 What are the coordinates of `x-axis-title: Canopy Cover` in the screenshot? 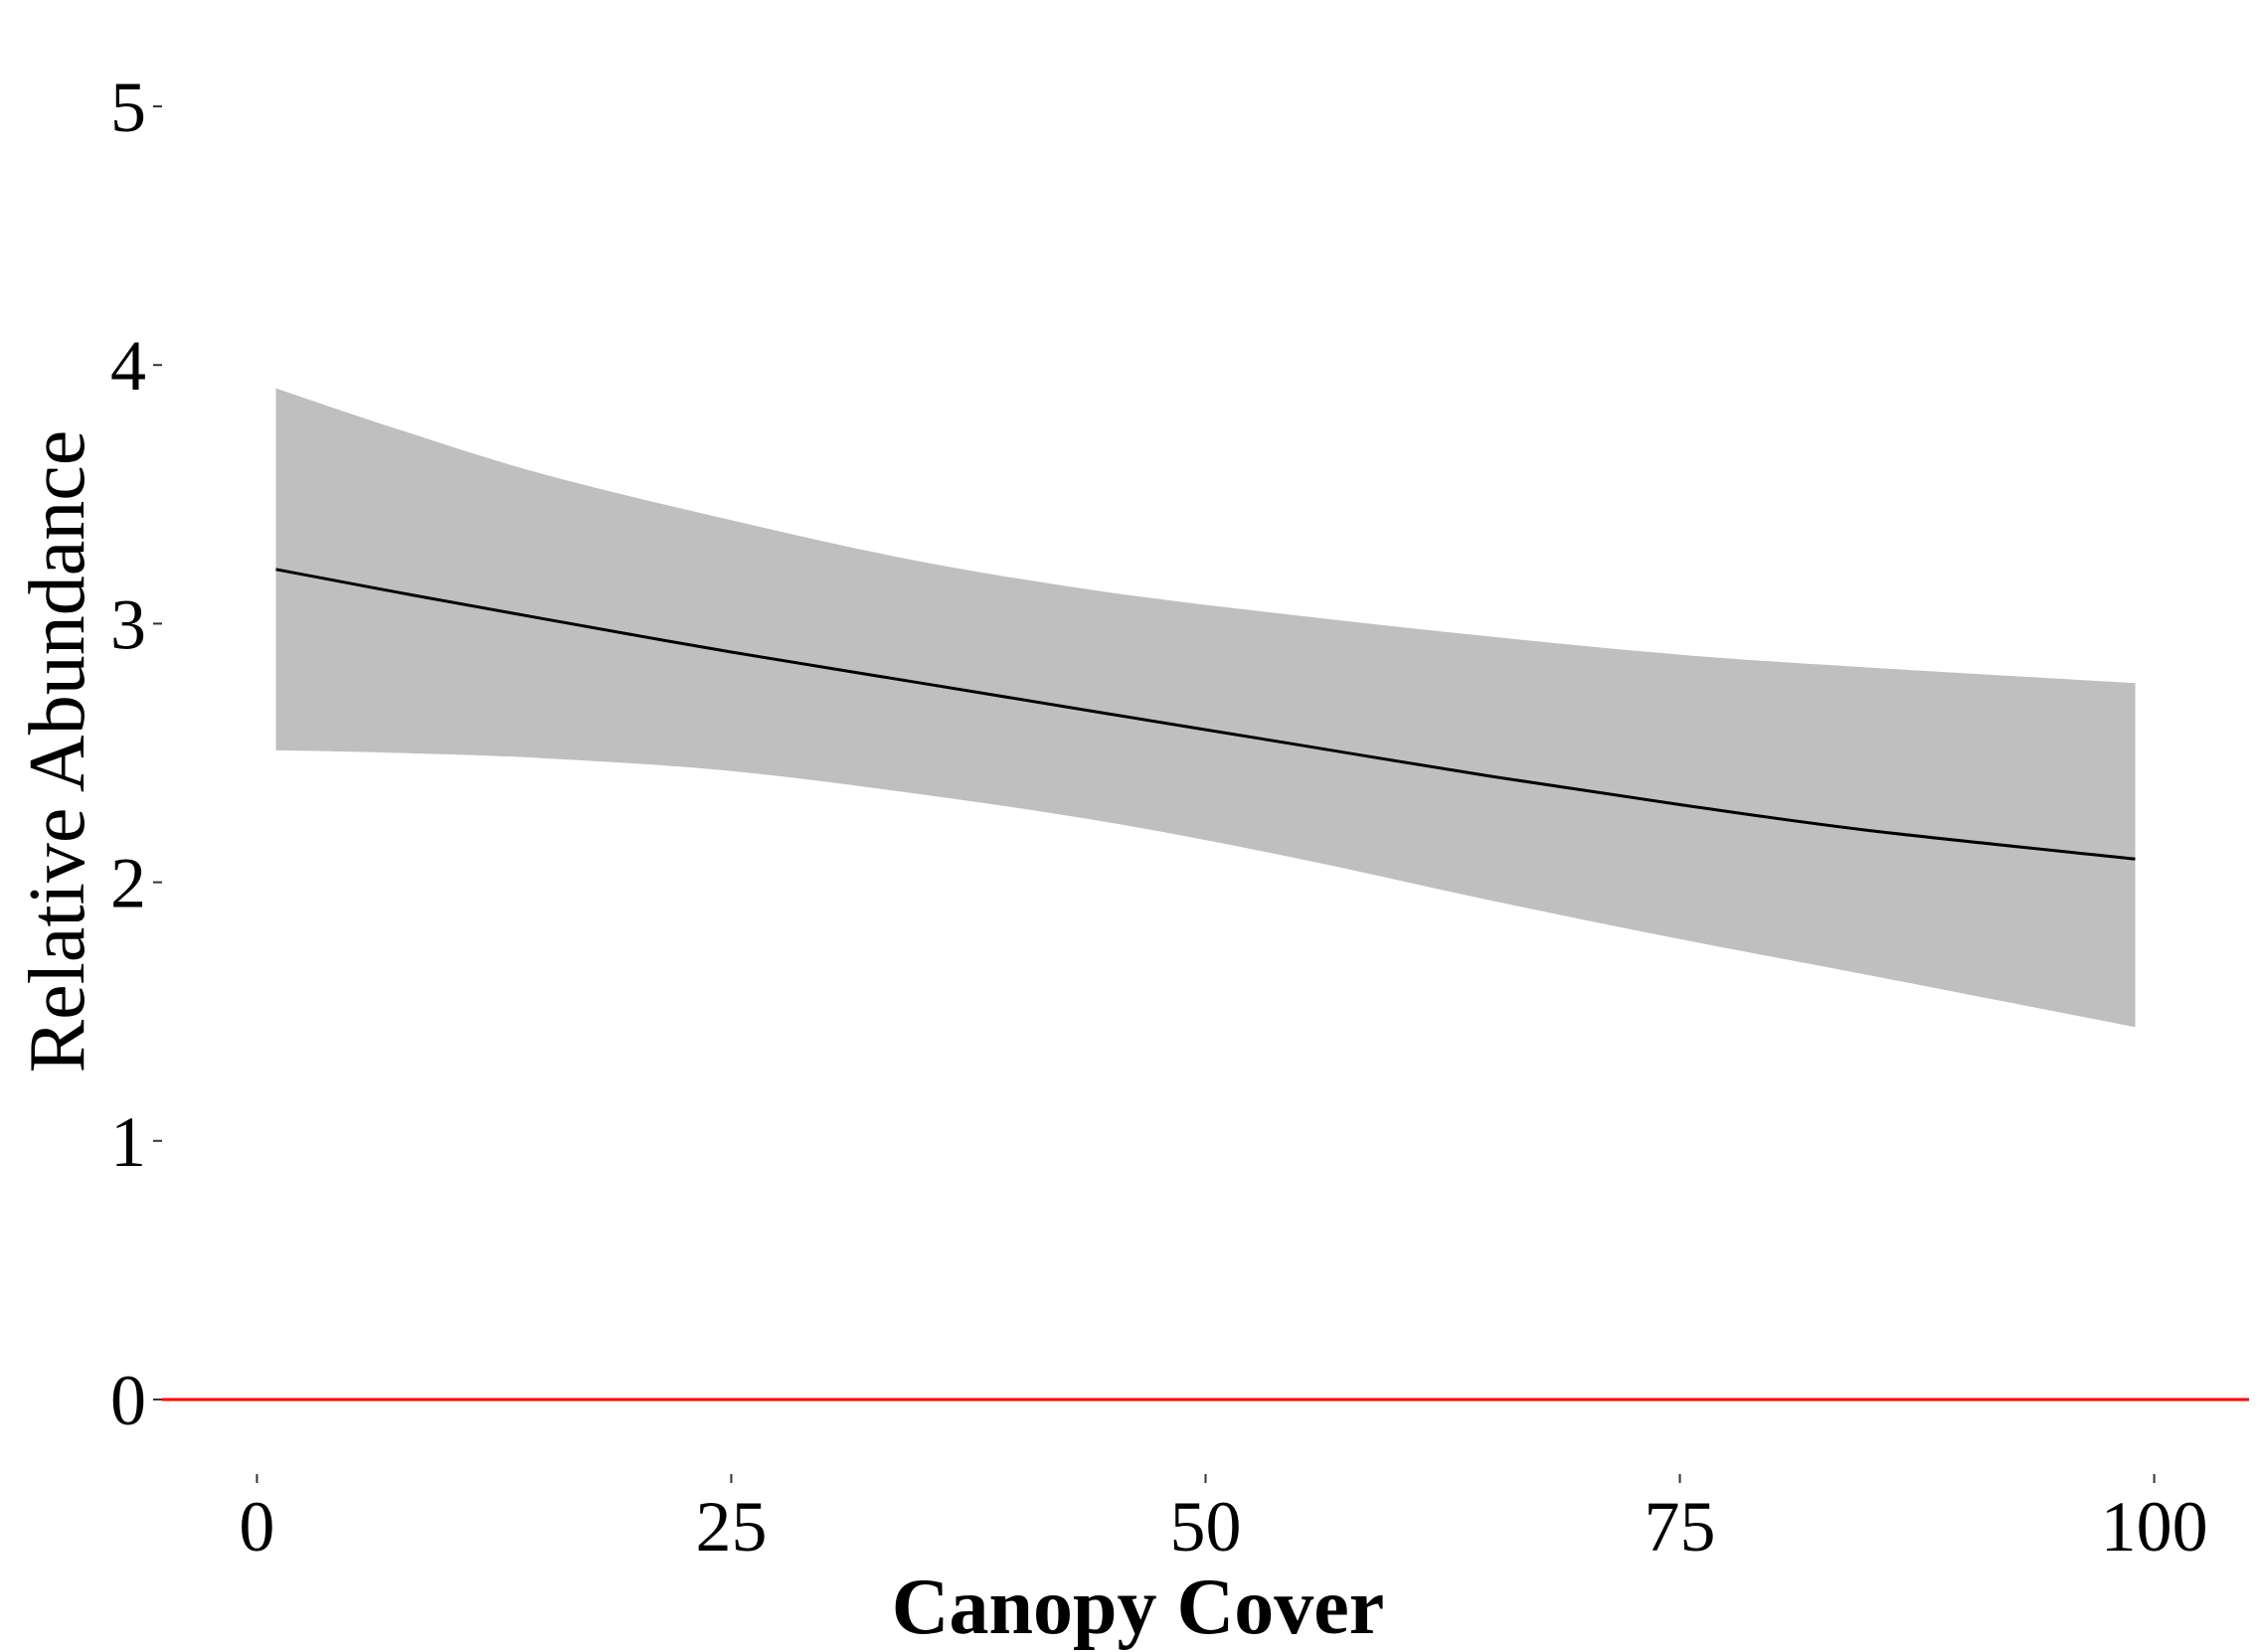 It's located at (1138, 1607).